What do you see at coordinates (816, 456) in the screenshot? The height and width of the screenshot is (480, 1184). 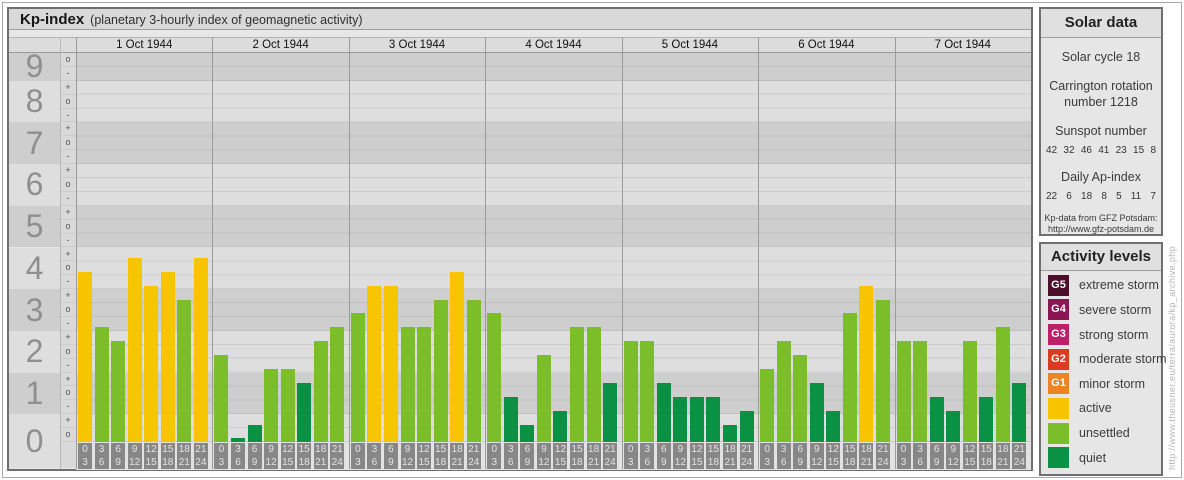 I see `time-interval-label: 9 12` at bounding box center [816, 456].